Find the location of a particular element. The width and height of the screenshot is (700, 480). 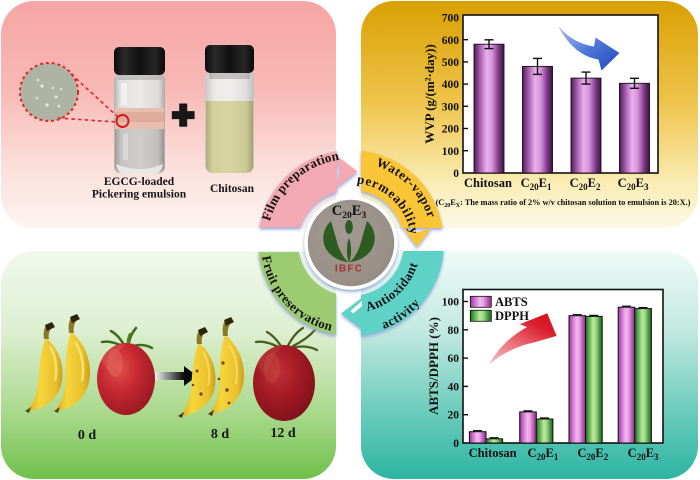

svg-text: 20 is located at coordinates (454, 416).